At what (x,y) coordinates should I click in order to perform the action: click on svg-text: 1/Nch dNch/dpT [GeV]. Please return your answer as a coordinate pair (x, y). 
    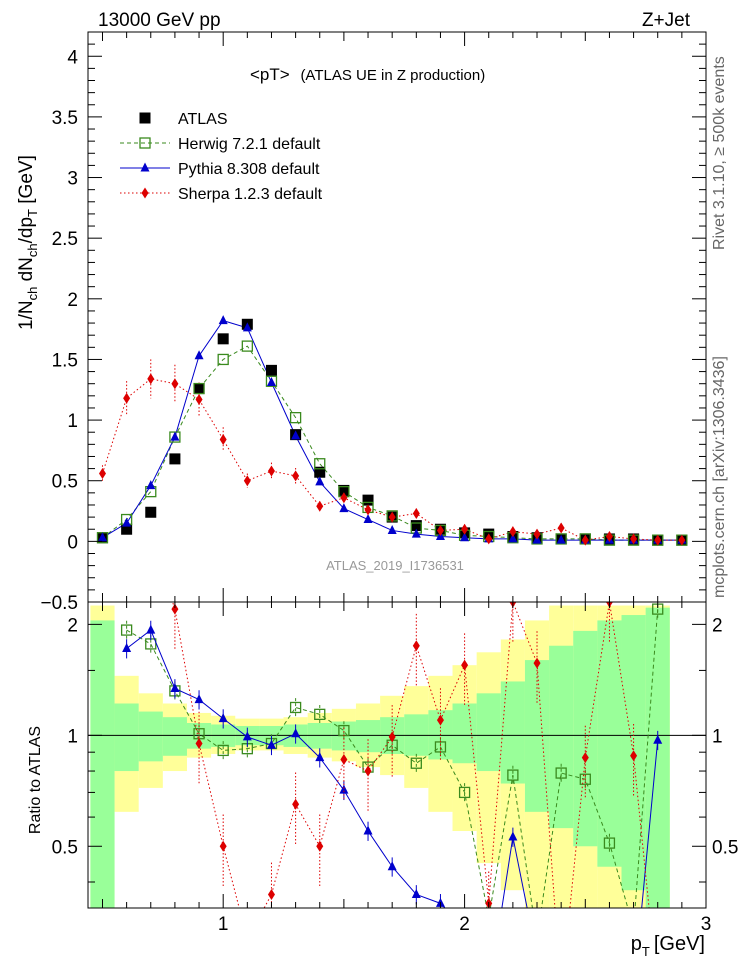
    Looking at the image, I should click on (28, 242).